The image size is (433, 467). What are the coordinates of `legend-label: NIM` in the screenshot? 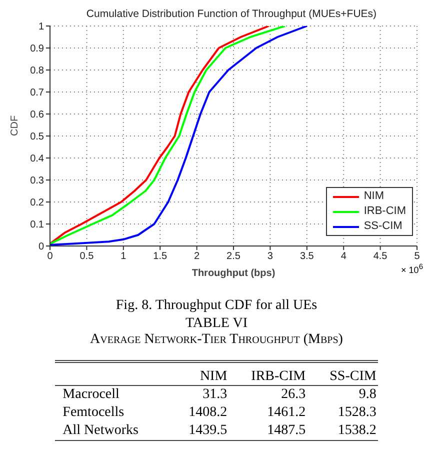 It's located at (374, 196).